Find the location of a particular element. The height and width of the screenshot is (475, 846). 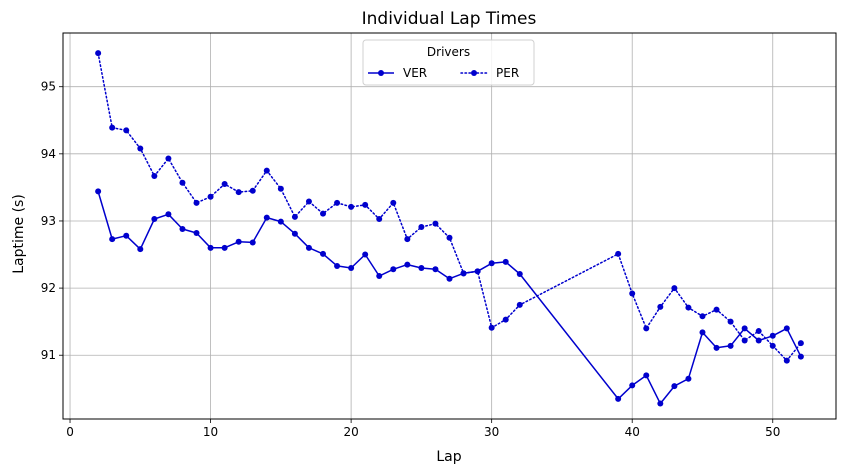

y-tick-label: 95 is located at coordinates (48, 87).